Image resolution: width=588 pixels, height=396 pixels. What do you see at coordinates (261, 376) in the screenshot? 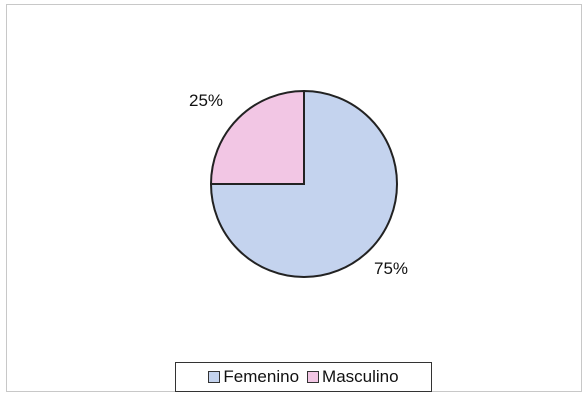
I see `legend-label-femenino: Femenino` at bounding box center [261, 376].